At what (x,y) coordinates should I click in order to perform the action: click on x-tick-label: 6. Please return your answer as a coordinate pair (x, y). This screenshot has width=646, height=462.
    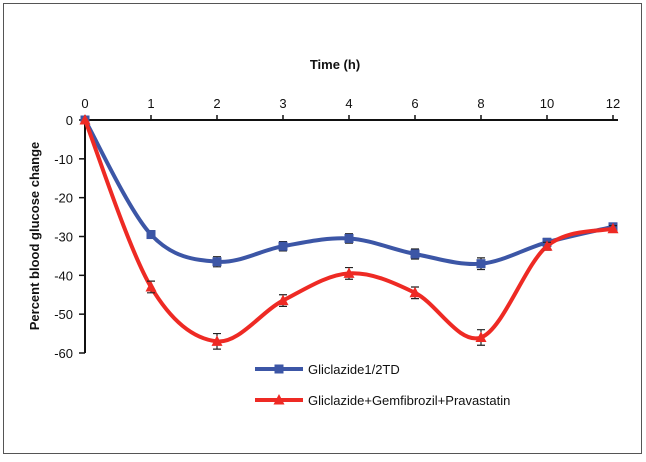
    Looking at the image, I should click on (414, 103).